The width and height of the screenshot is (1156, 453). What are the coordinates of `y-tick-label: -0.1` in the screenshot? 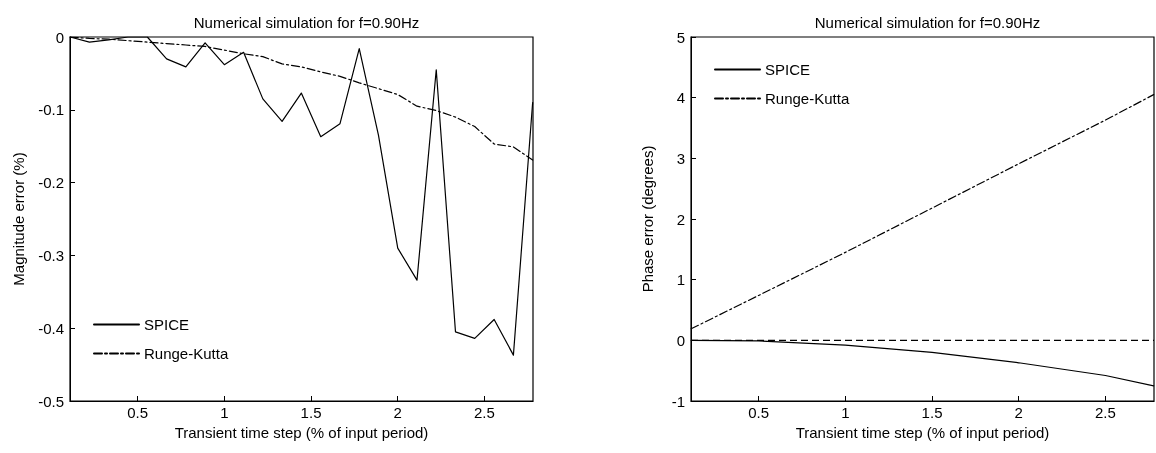 It's located at (51, 110).